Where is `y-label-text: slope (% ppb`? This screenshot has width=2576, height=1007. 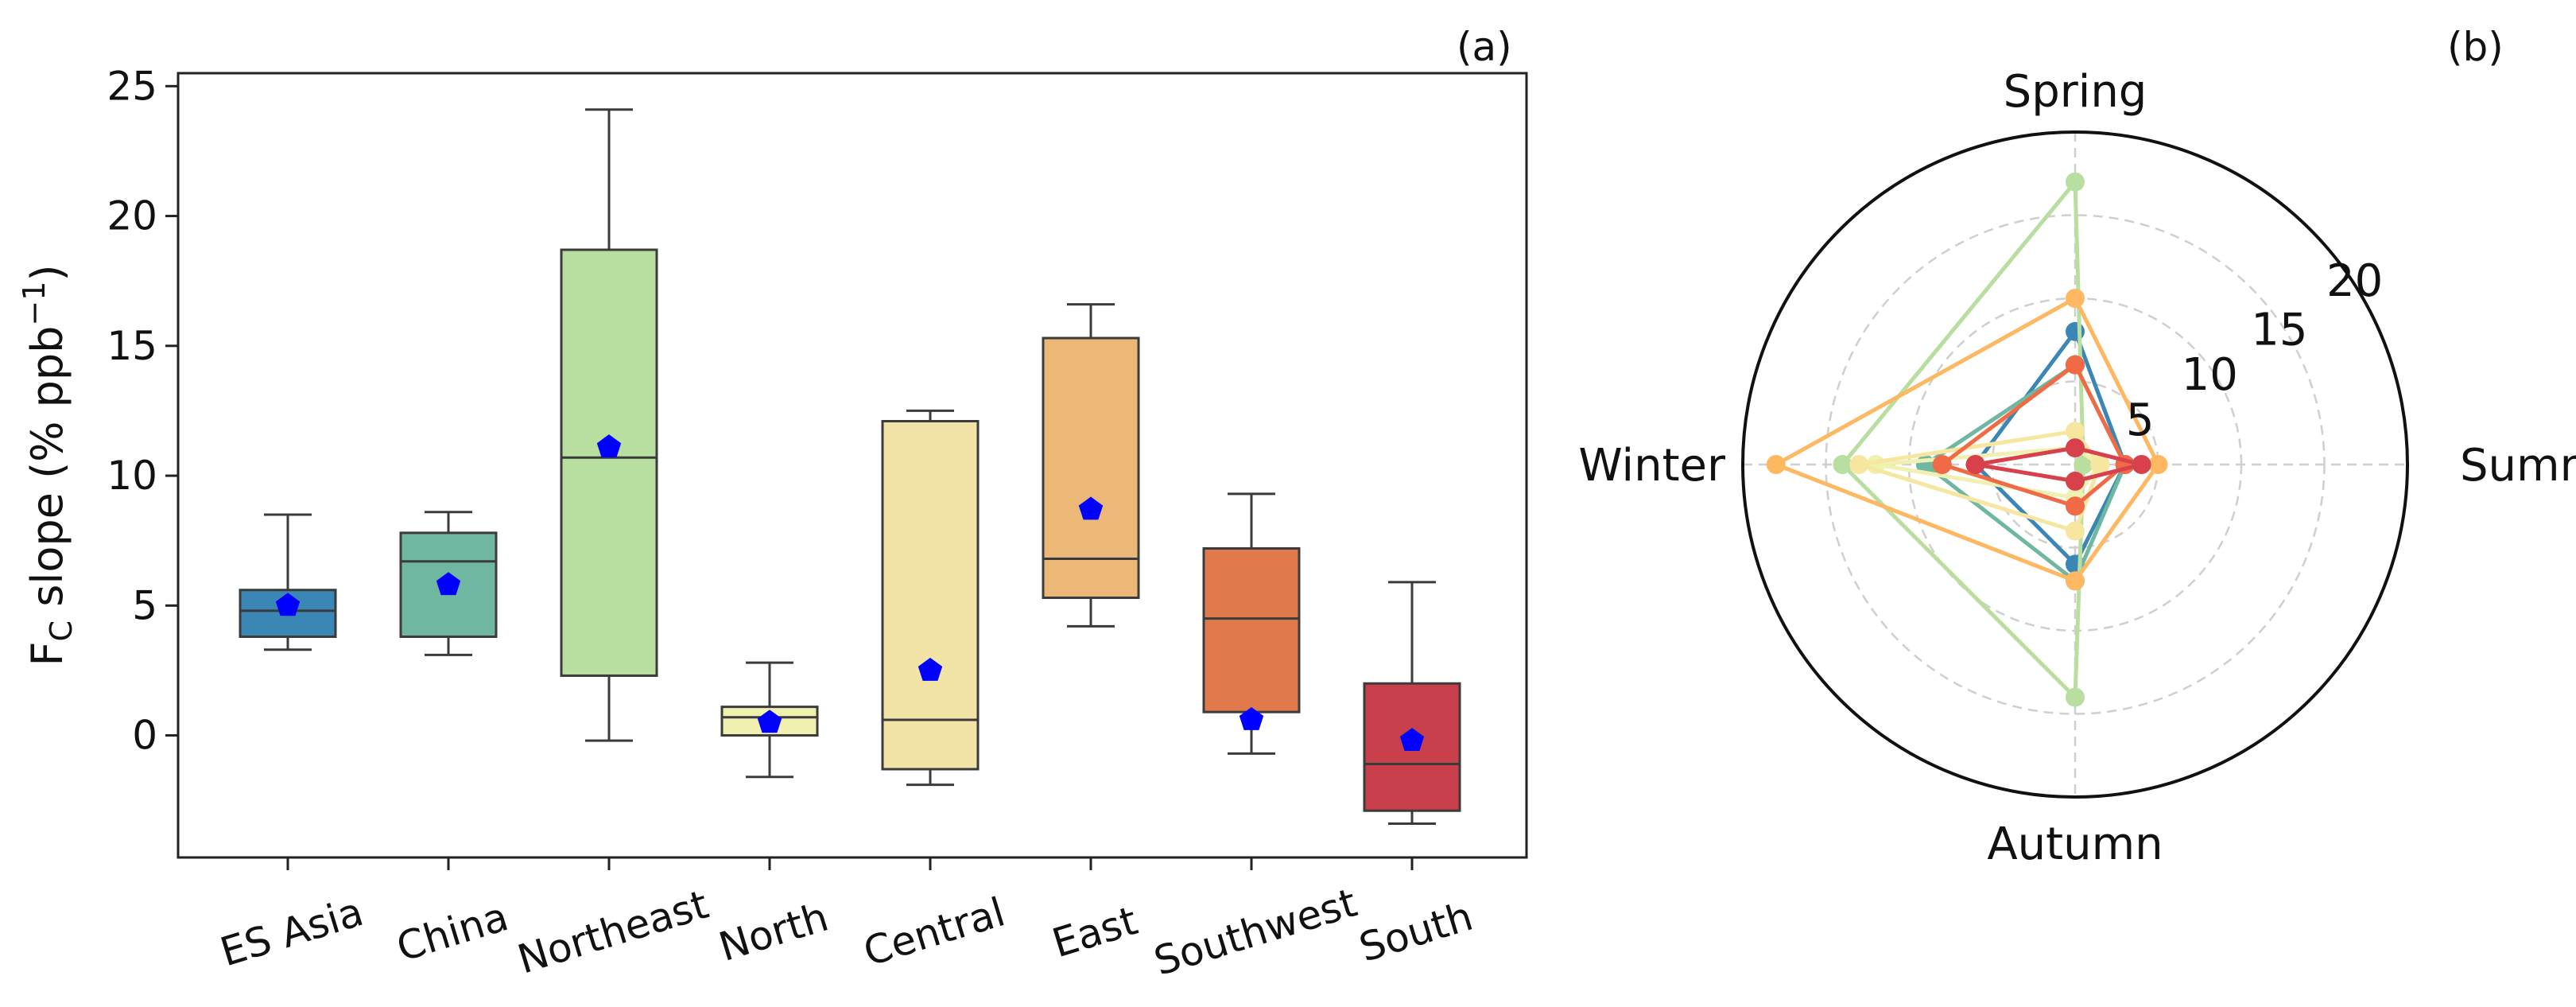 y-label-text: slope (% ppb is located at coordinates (47, 473).